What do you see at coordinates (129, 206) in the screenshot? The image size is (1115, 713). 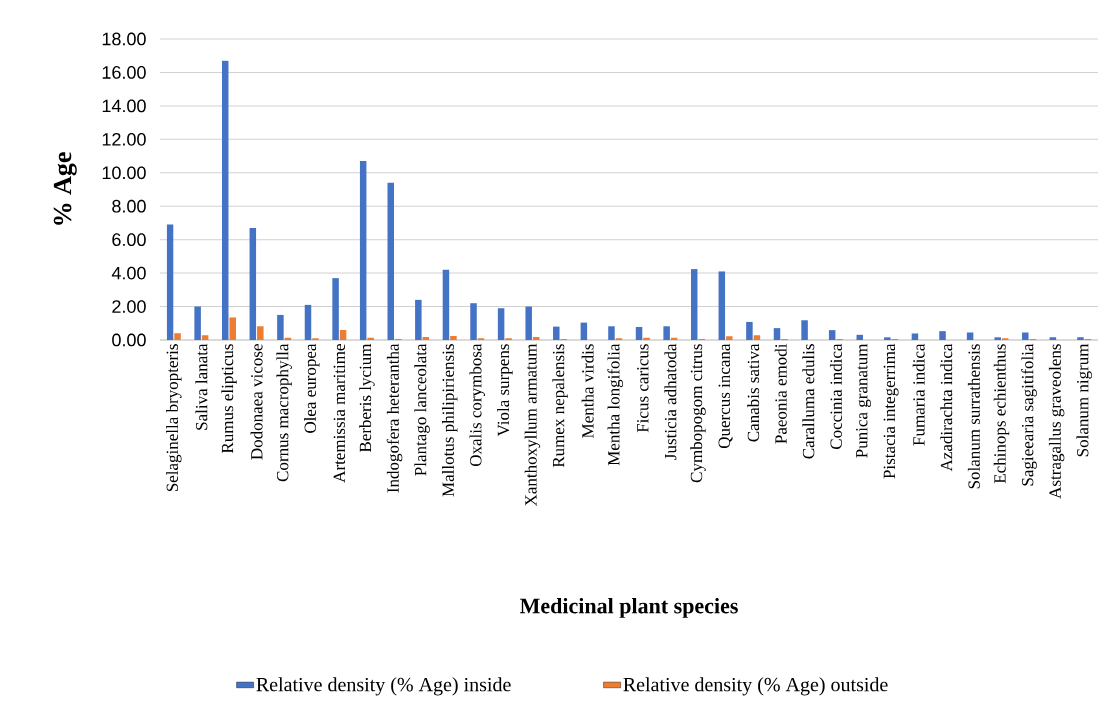 I see `y-tick-label: 8.00` at bounding box center [129, 206].